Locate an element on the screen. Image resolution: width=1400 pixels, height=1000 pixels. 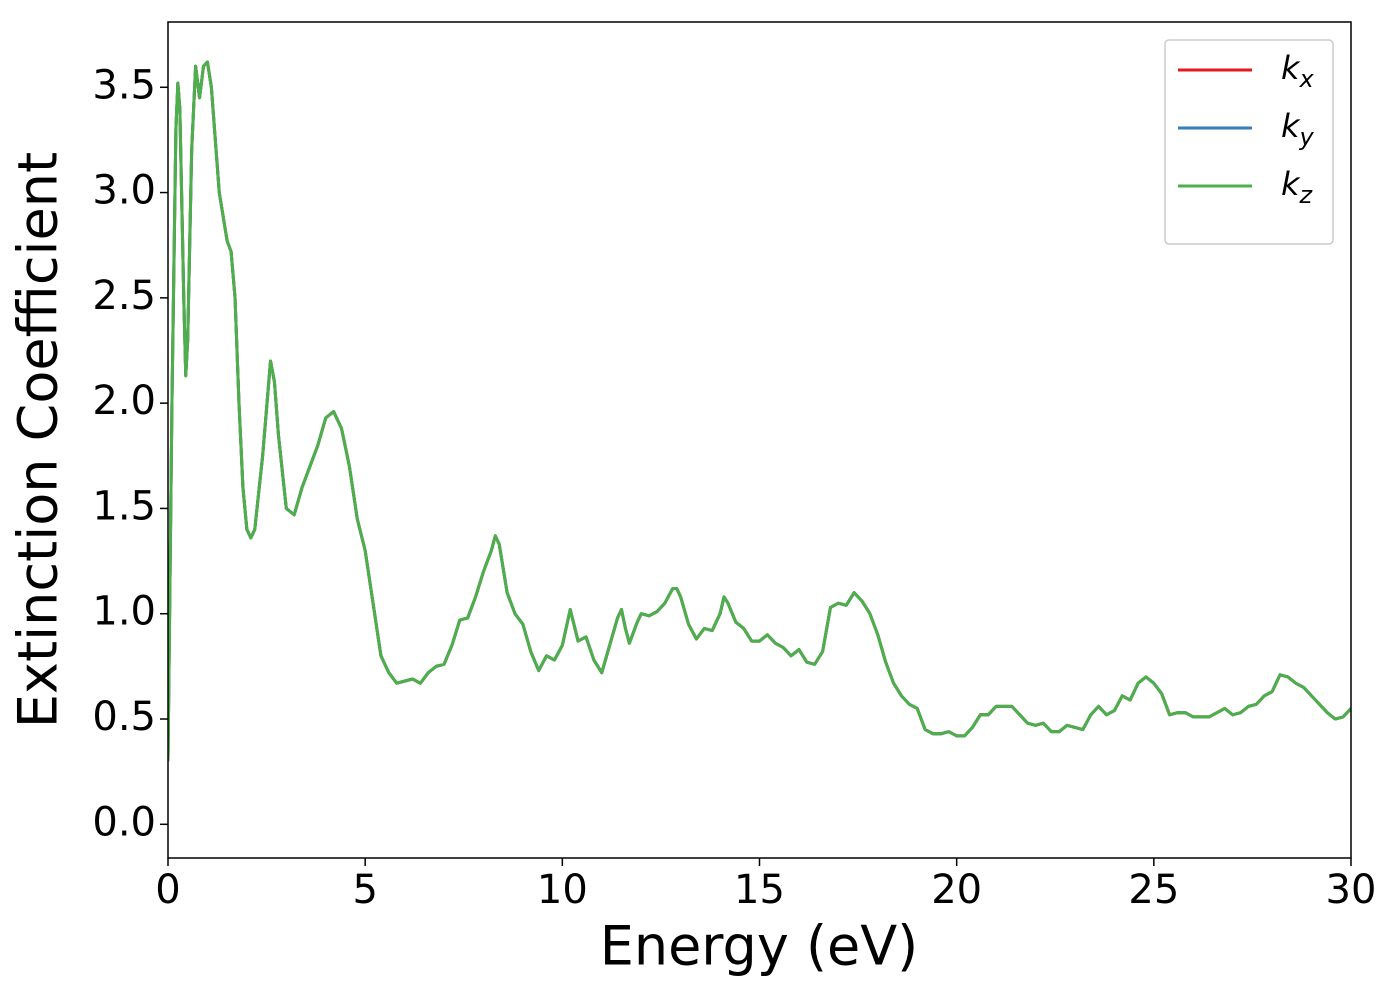
y-tick-label: 0.0 is located at coordinates (124, 822).